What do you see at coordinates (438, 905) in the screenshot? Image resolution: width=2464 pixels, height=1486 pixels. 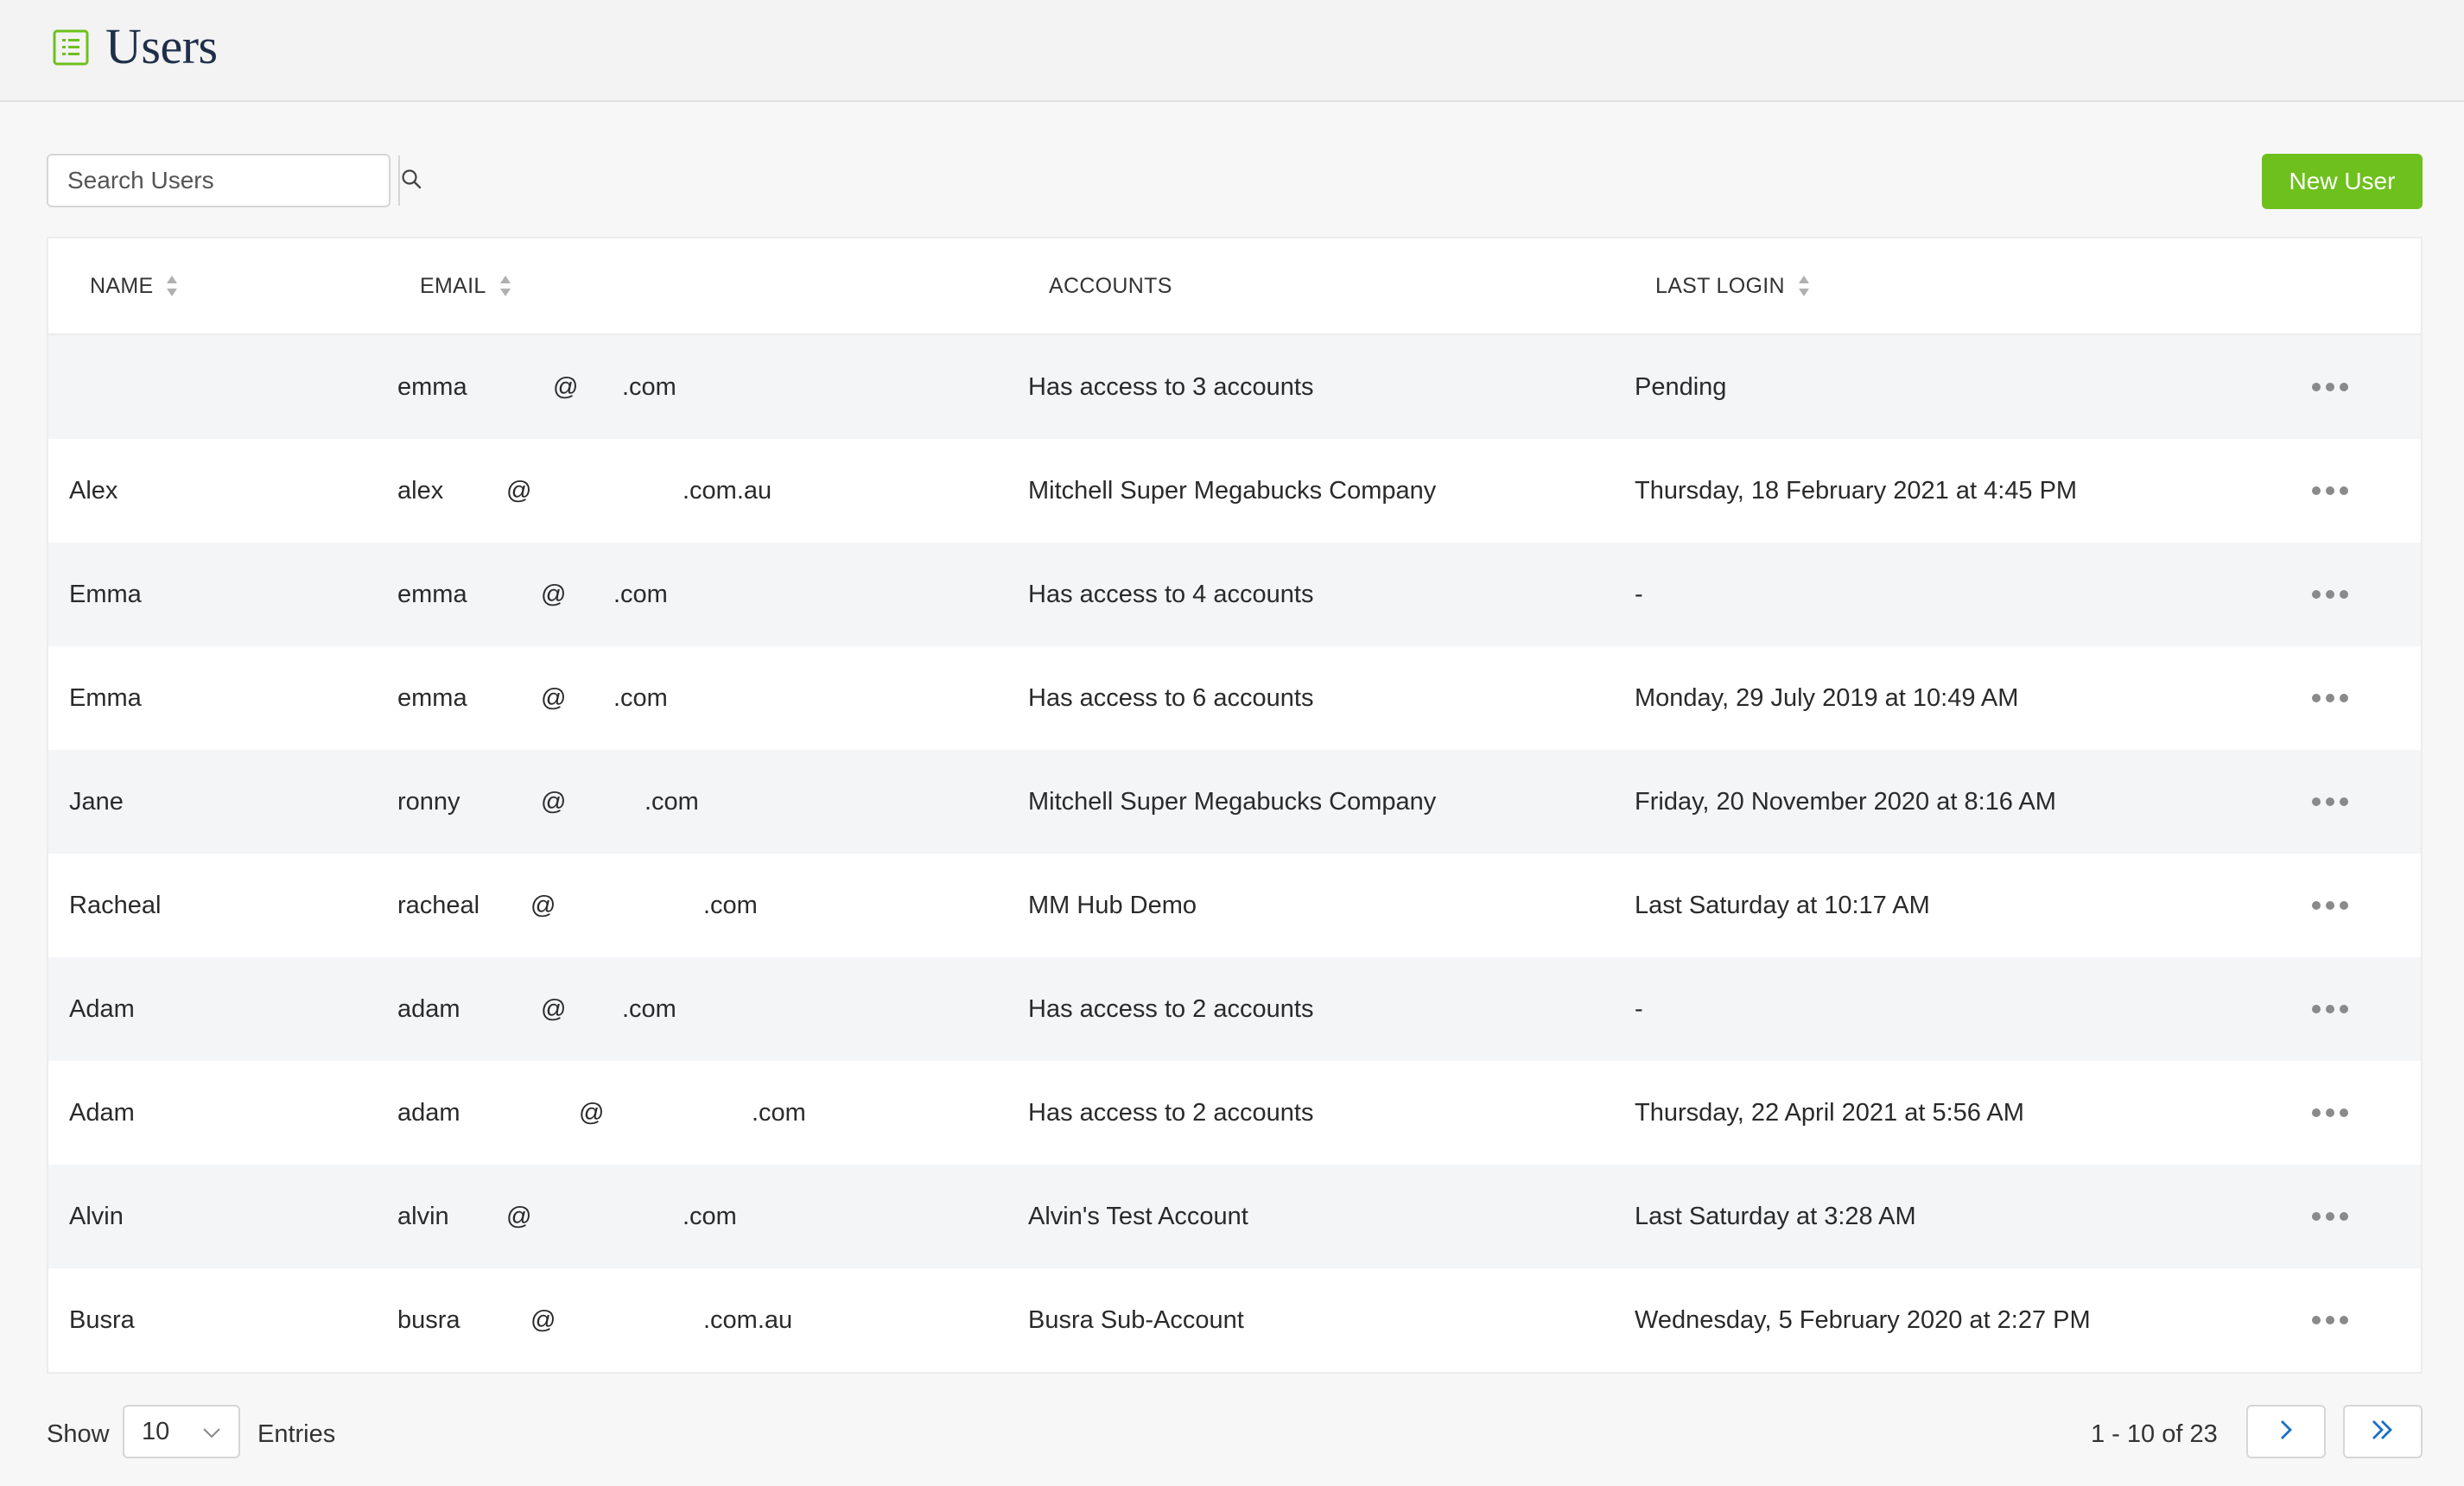 I see `email-user: racheal` at bounding box center [438, 905].